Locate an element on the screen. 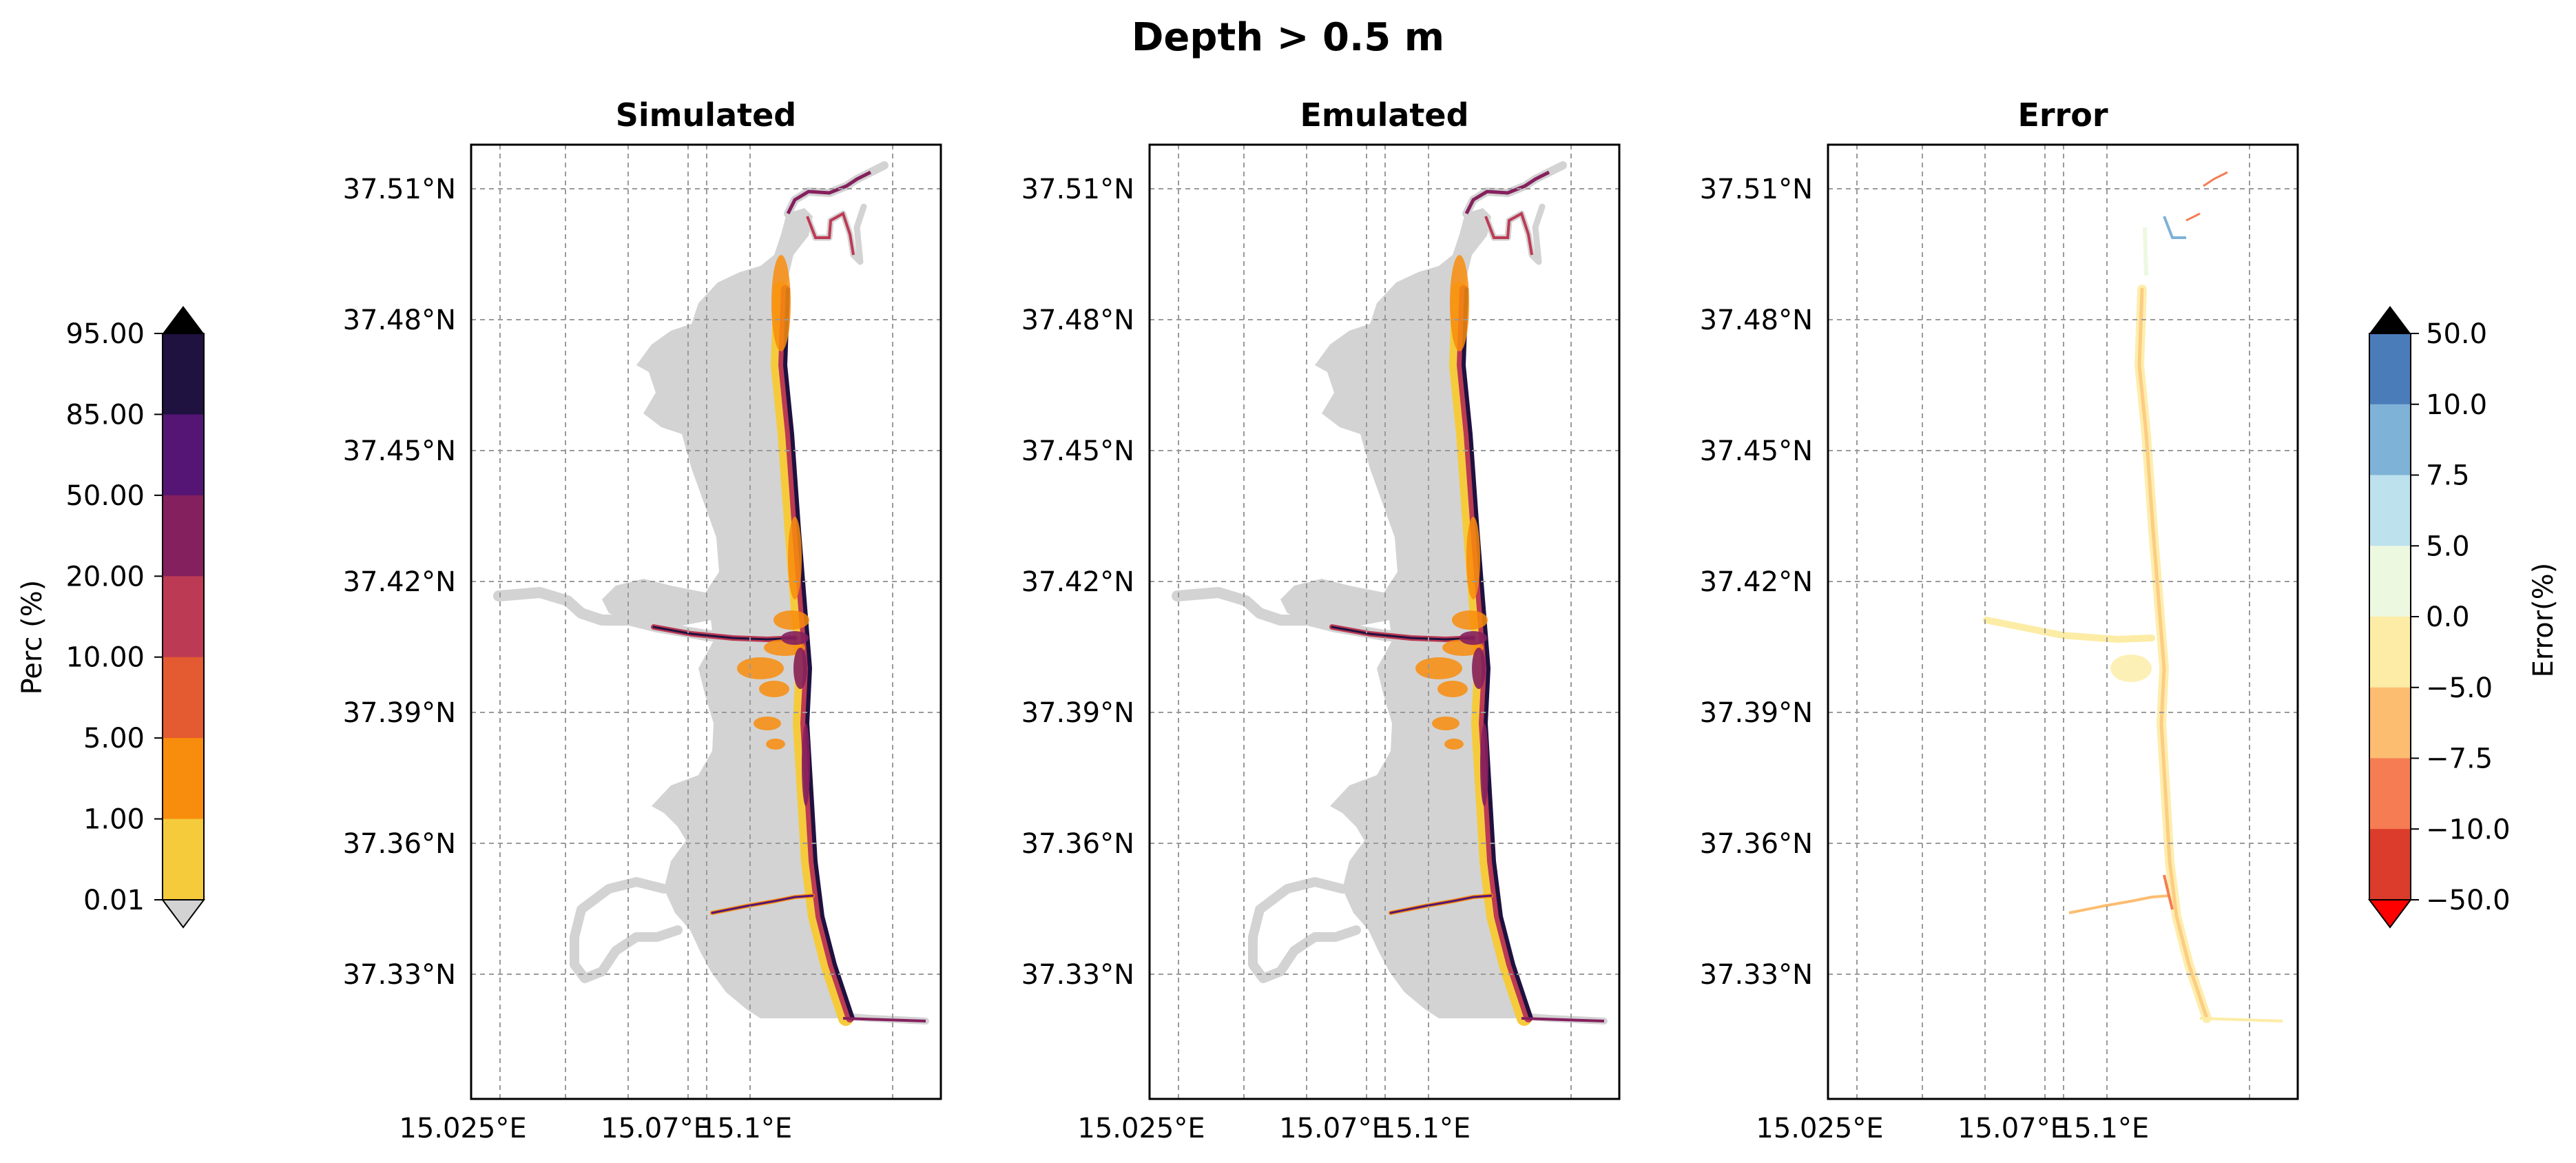  error-colorbar-tick-label: −5.0 is located at coordinates (2459, 688).